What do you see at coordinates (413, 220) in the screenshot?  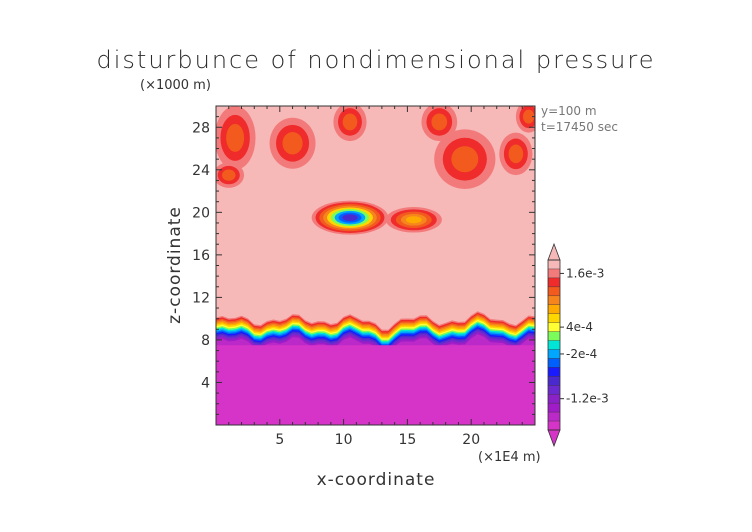 I see `positive-anomaly-level` at bounding box center [413, 220].